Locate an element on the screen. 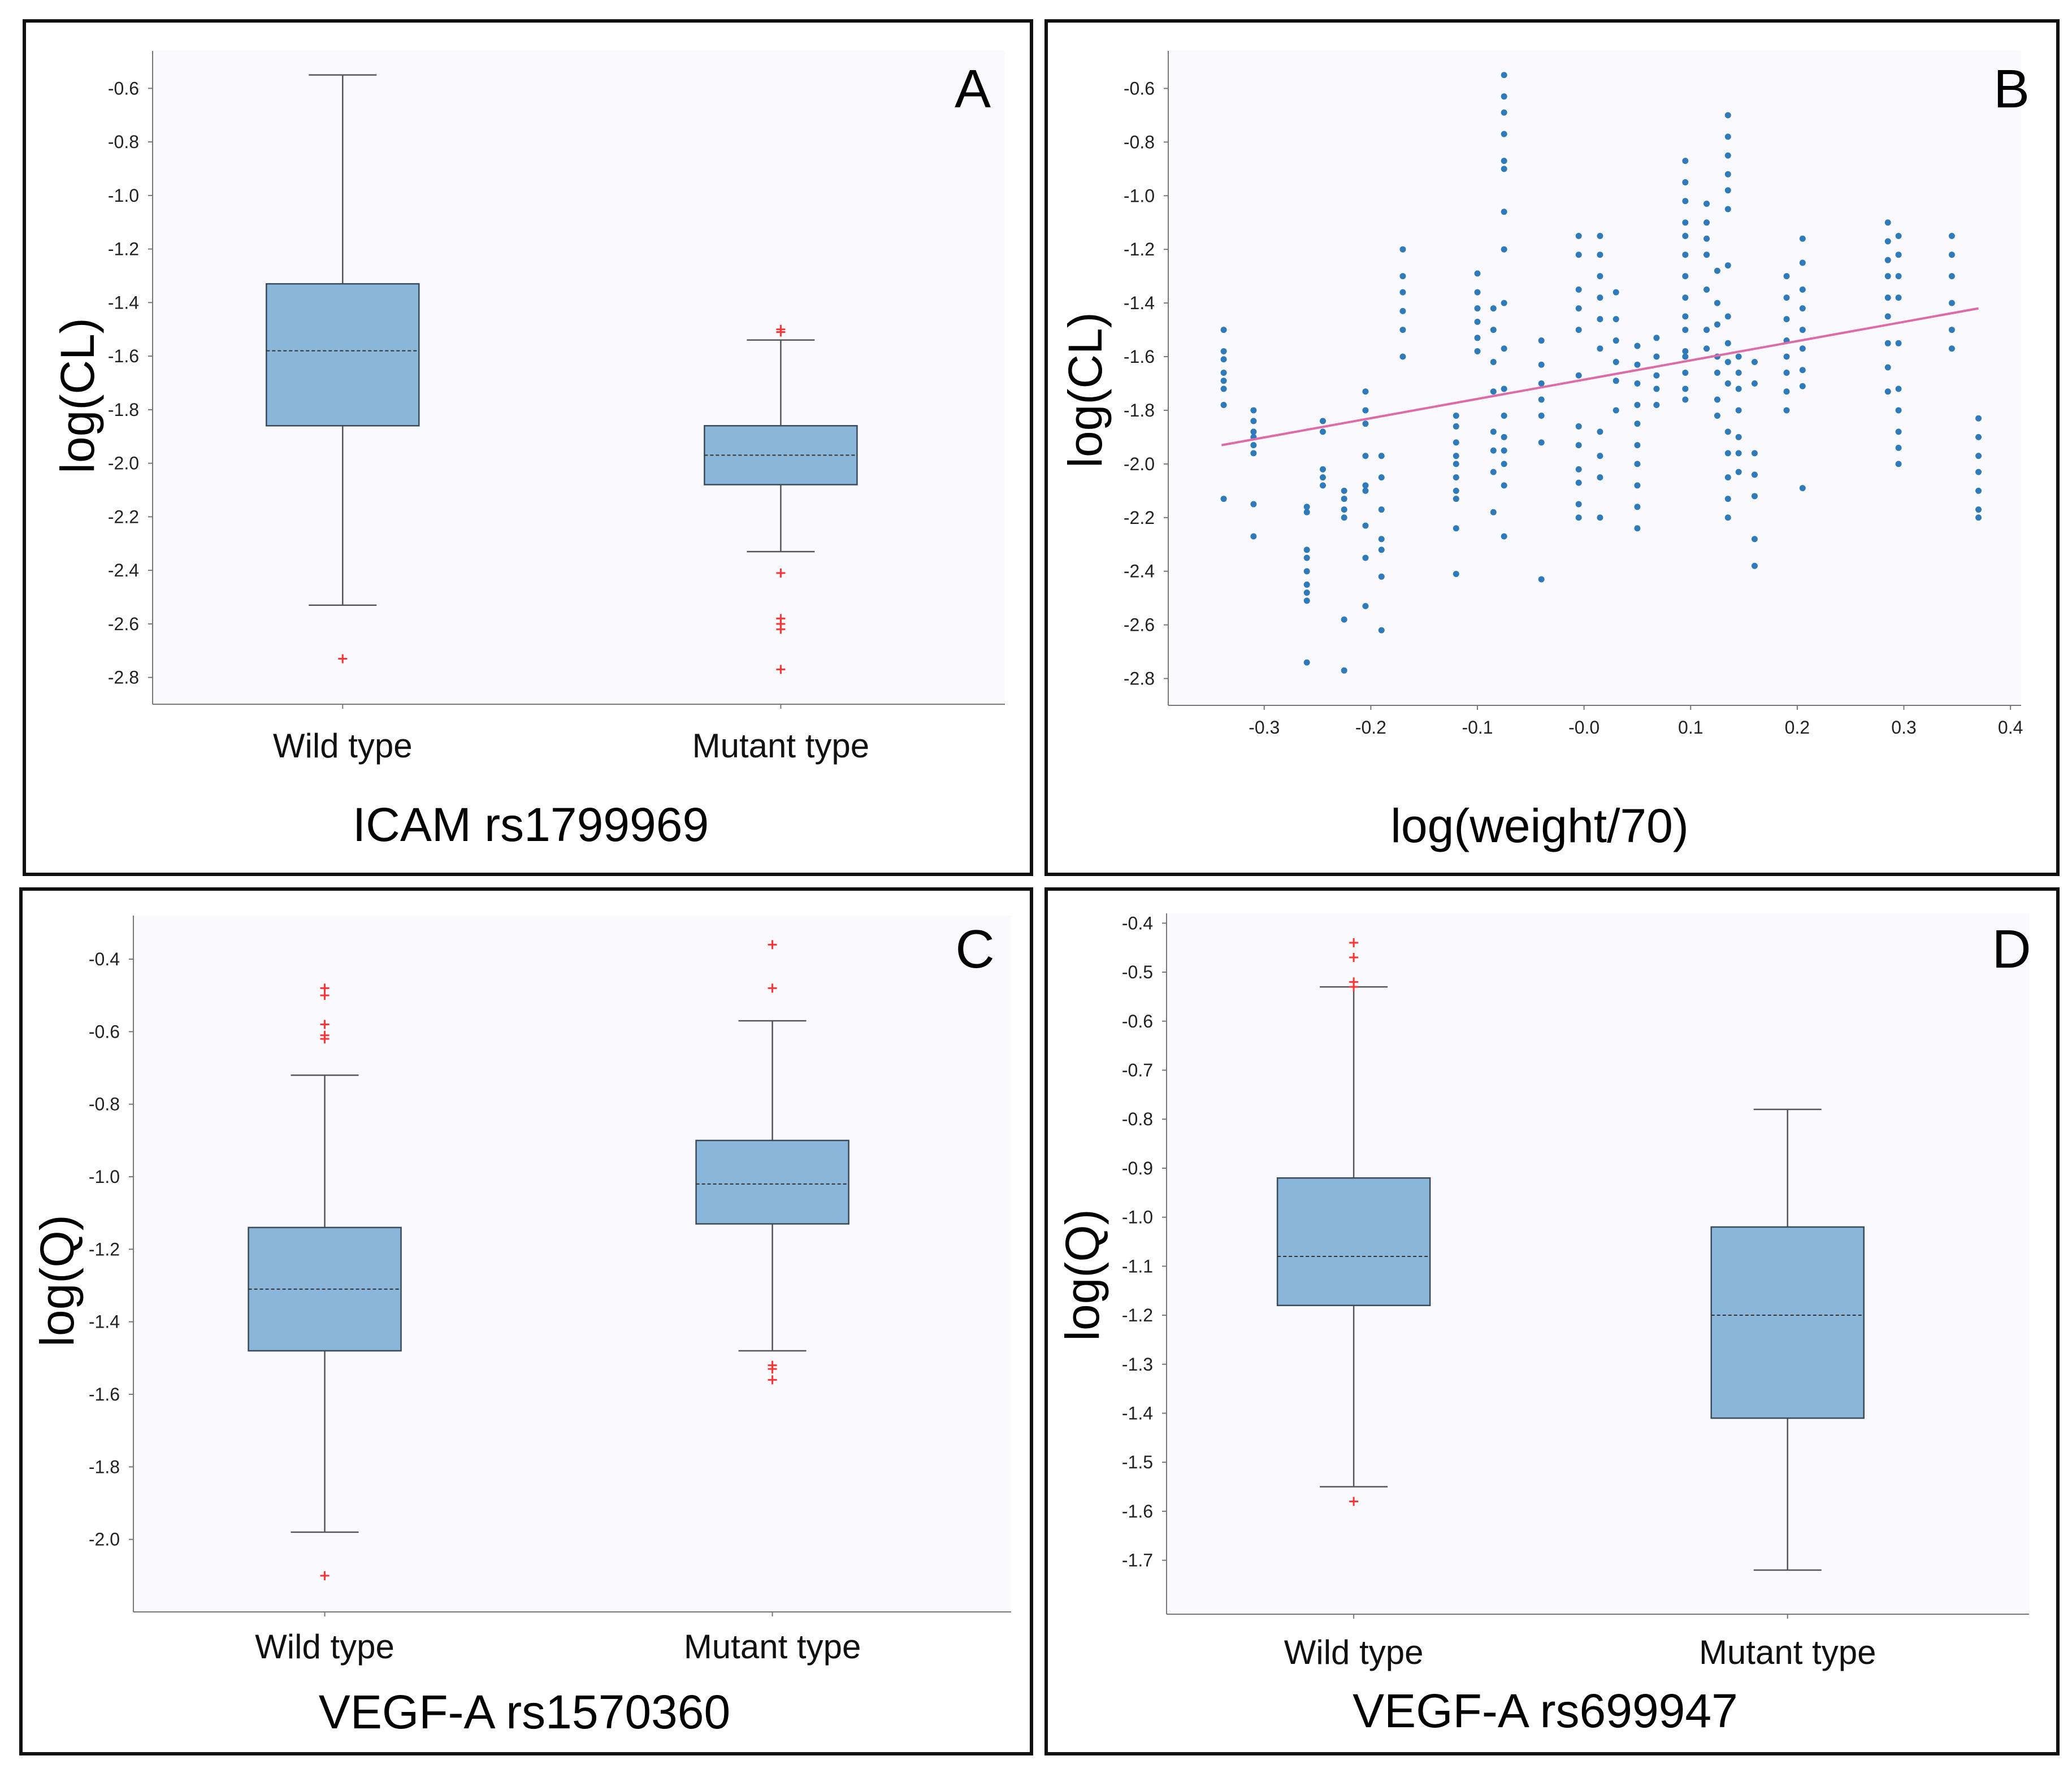 This screenshot has width=2072, height=1773. y-tick-label: -1.1 is located at coordinates (1137, 1266).